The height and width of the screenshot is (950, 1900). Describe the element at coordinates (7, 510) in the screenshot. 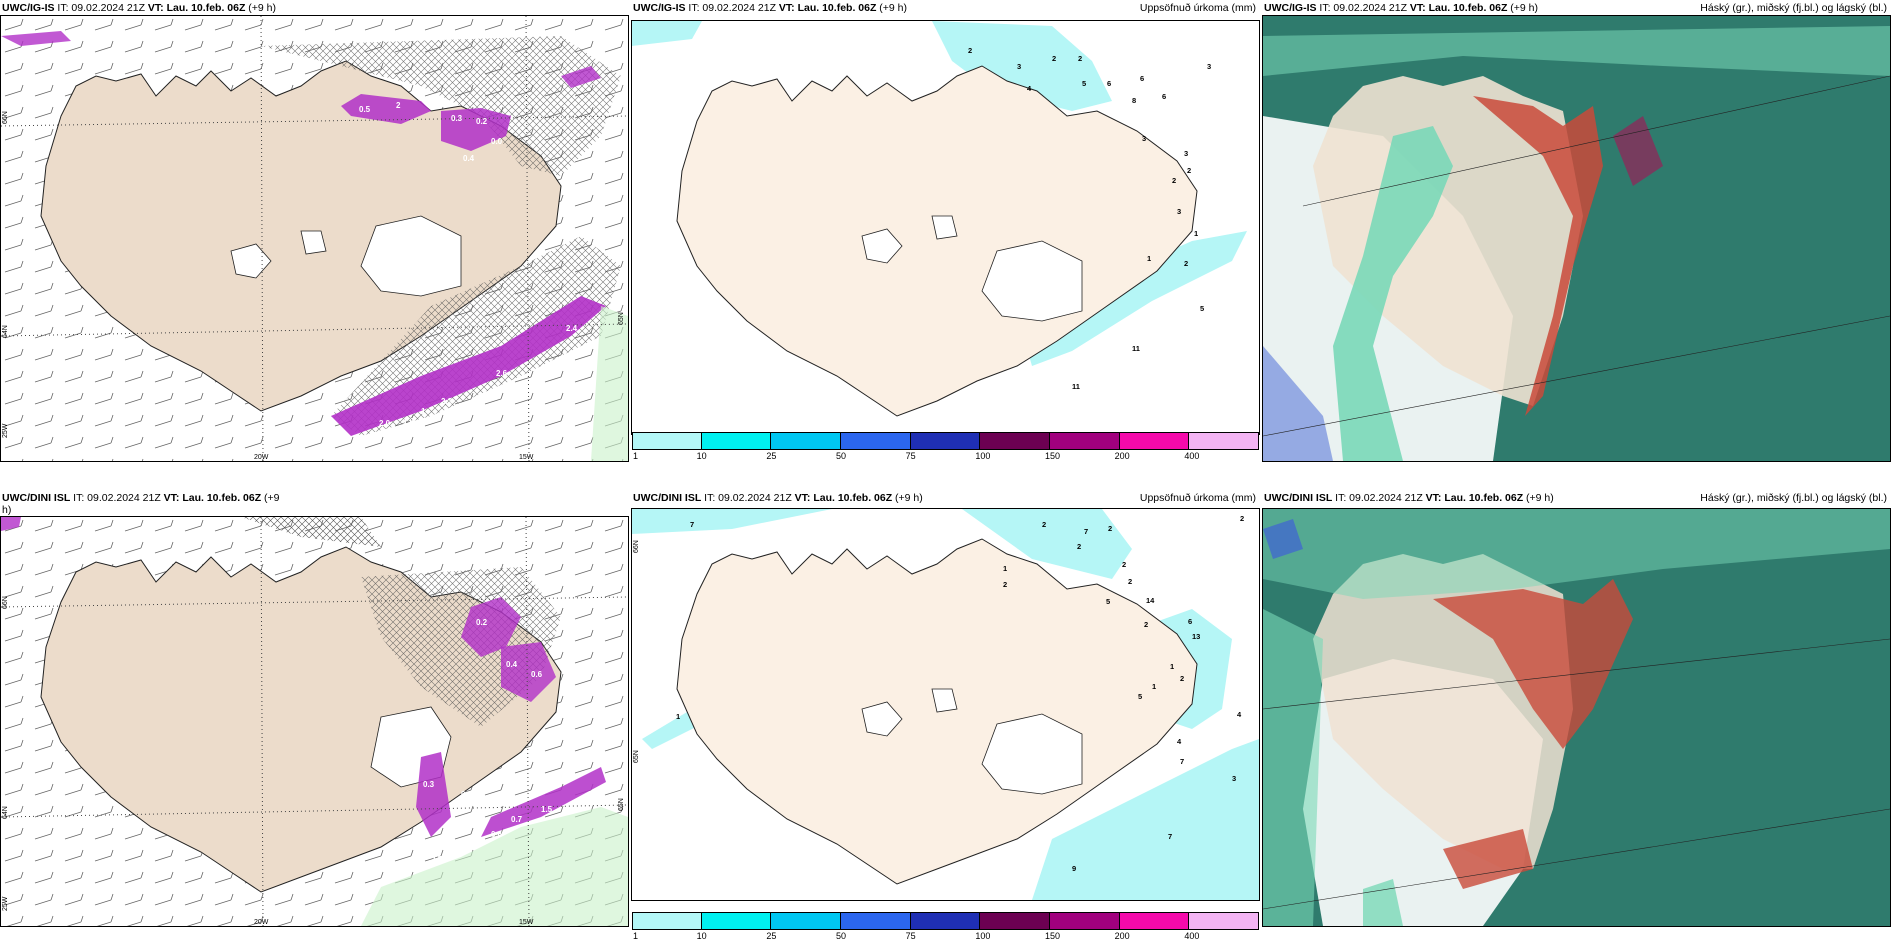

I see `title-wrap: h)` at that location.